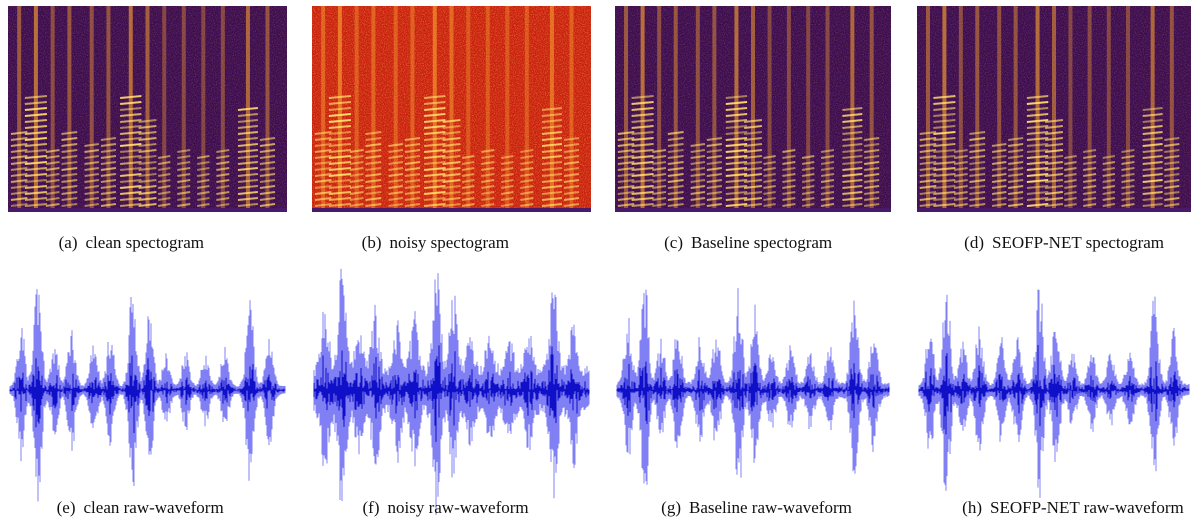 The image size is (1195, 520). Describe the element at coordinates (974, 242) in the screenshot. I see `caption-label: (d)` at that location.